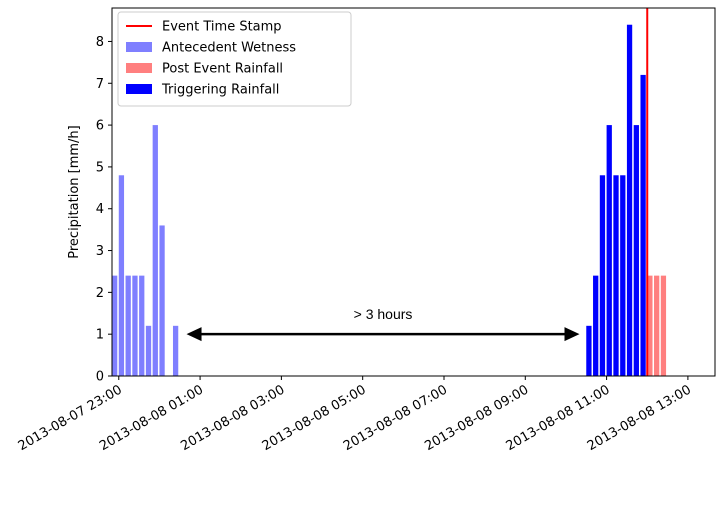 The width and height of the screenshot is (728, 508). I want to click on gap-arrow-head-left, so click(194, 334).